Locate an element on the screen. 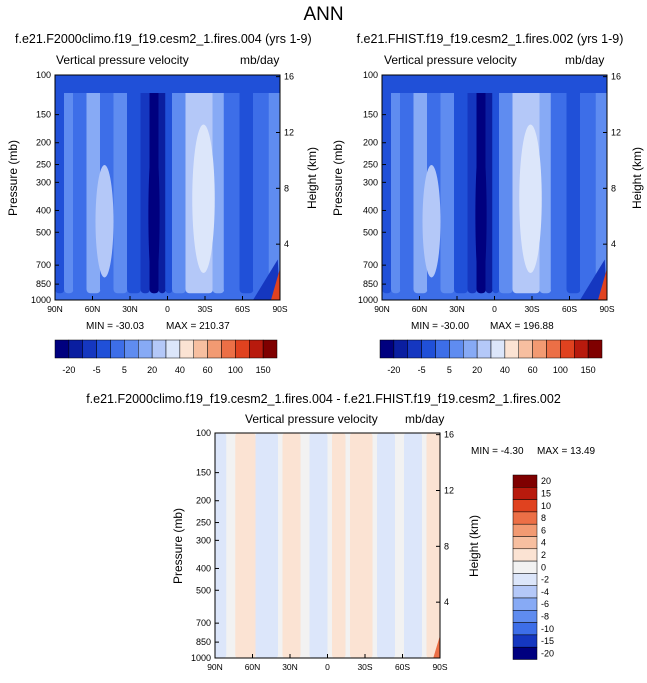 The width and height of the screenshot is (647, 683). ytick-label: 500 is located at coordinates (43, 232).